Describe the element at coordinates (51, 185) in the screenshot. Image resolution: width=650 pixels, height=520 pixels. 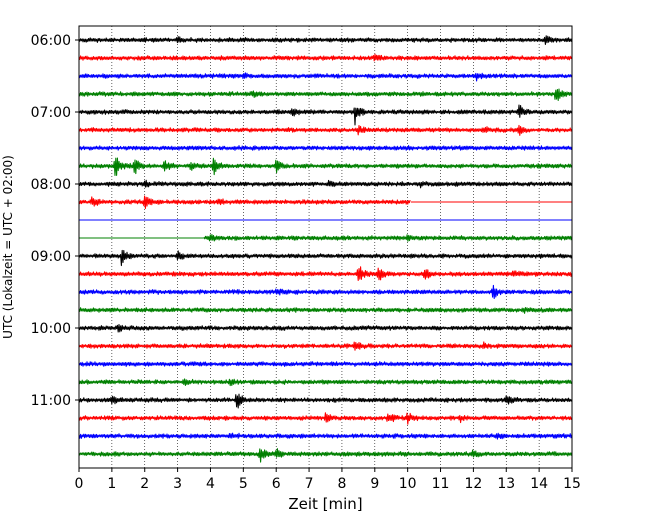
I see `y-tick-label: 08:00` at that location.